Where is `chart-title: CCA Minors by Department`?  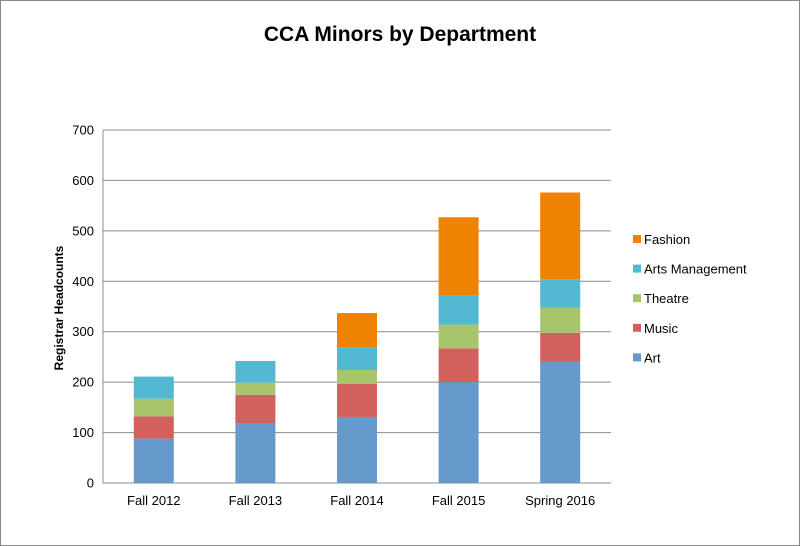
chart-title: CCA Minors by Department is located at coordinates (400, 34).